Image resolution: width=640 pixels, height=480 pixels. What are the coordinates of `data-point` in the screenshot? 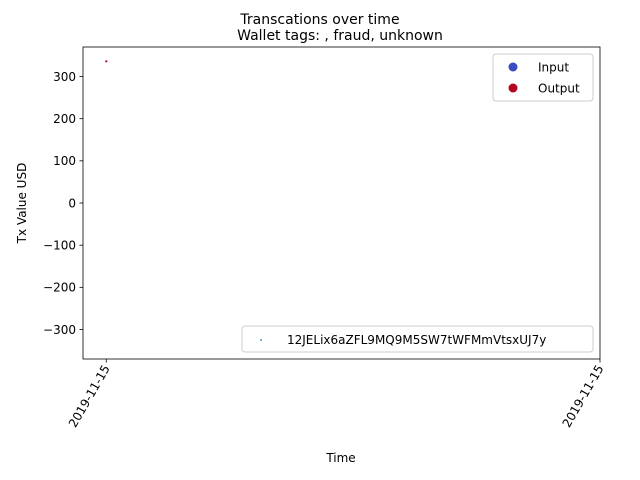 It's located at (106, 61).